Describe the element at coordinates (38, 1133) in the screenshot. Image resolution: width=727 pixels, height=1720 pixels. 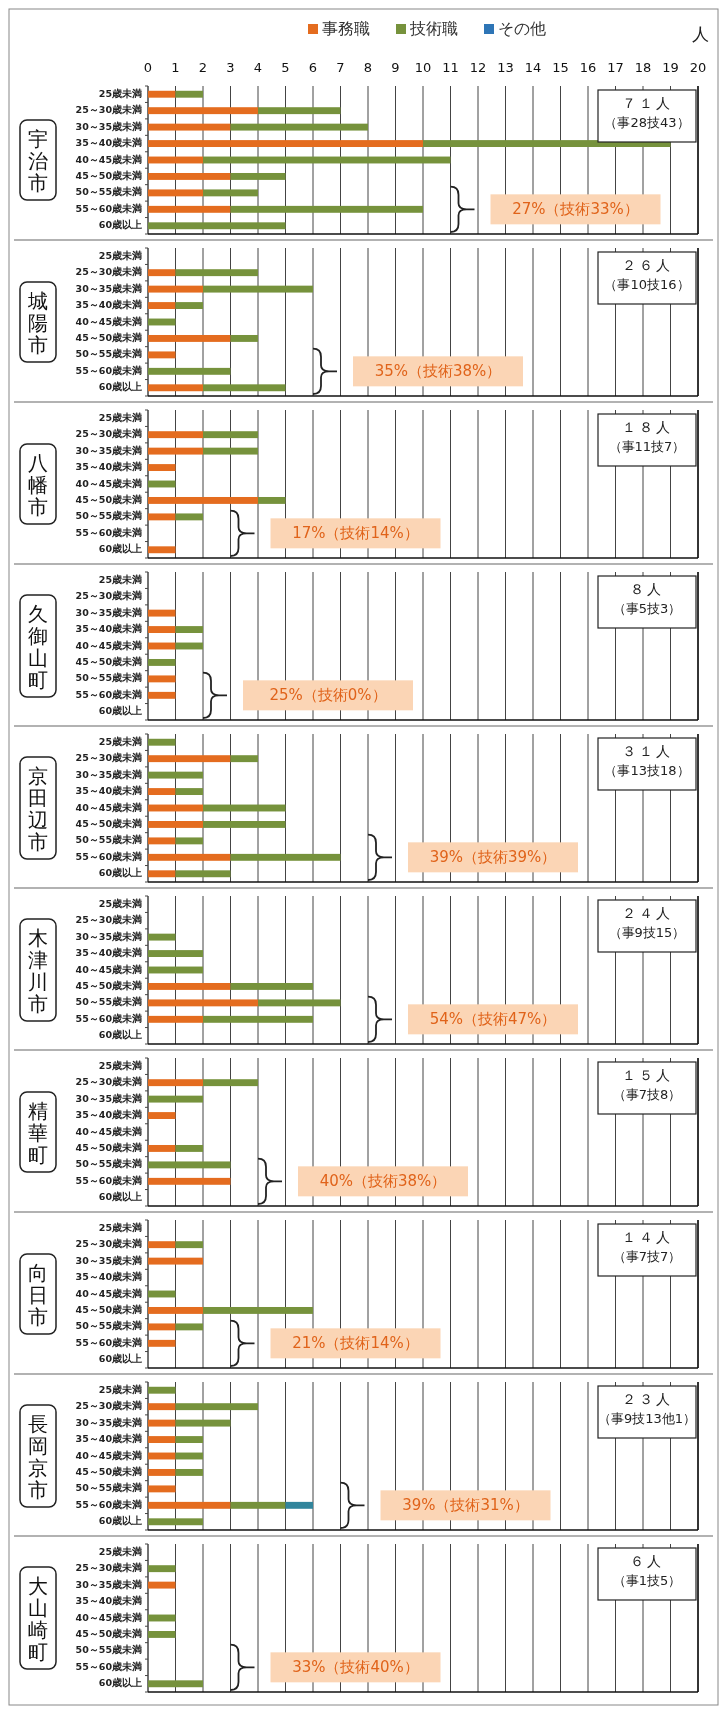
I see `text: 精華町` at that location.